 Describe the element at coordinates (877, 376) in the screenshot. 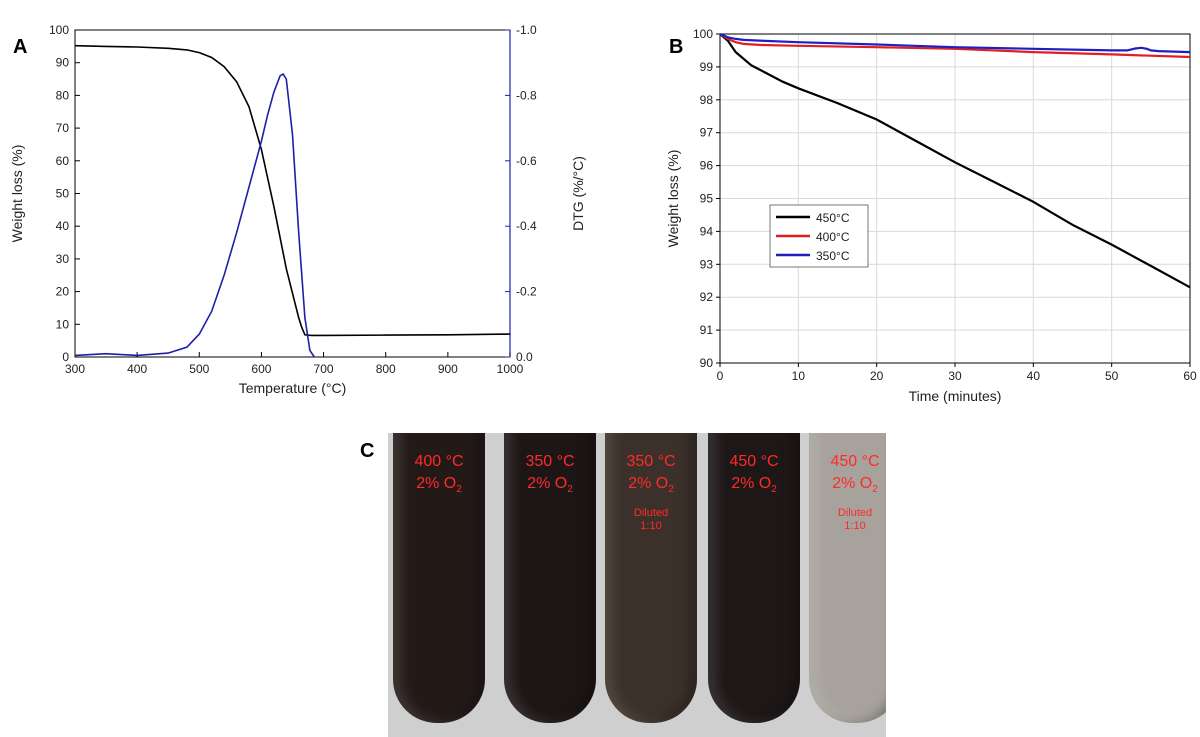

I see `chart-b-xtick-label: 20` at that location.